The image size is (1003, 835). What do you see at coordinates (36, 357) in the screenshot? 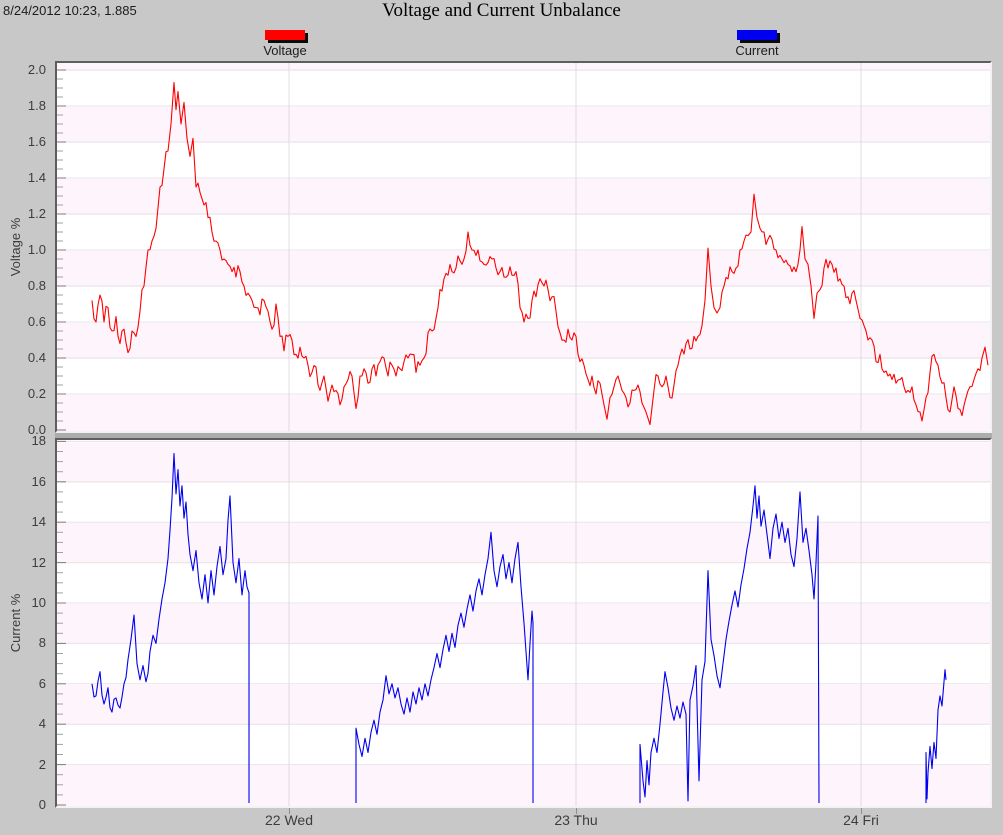
I see `y-tick-label: 0.4` at bounding box center [36, 357].